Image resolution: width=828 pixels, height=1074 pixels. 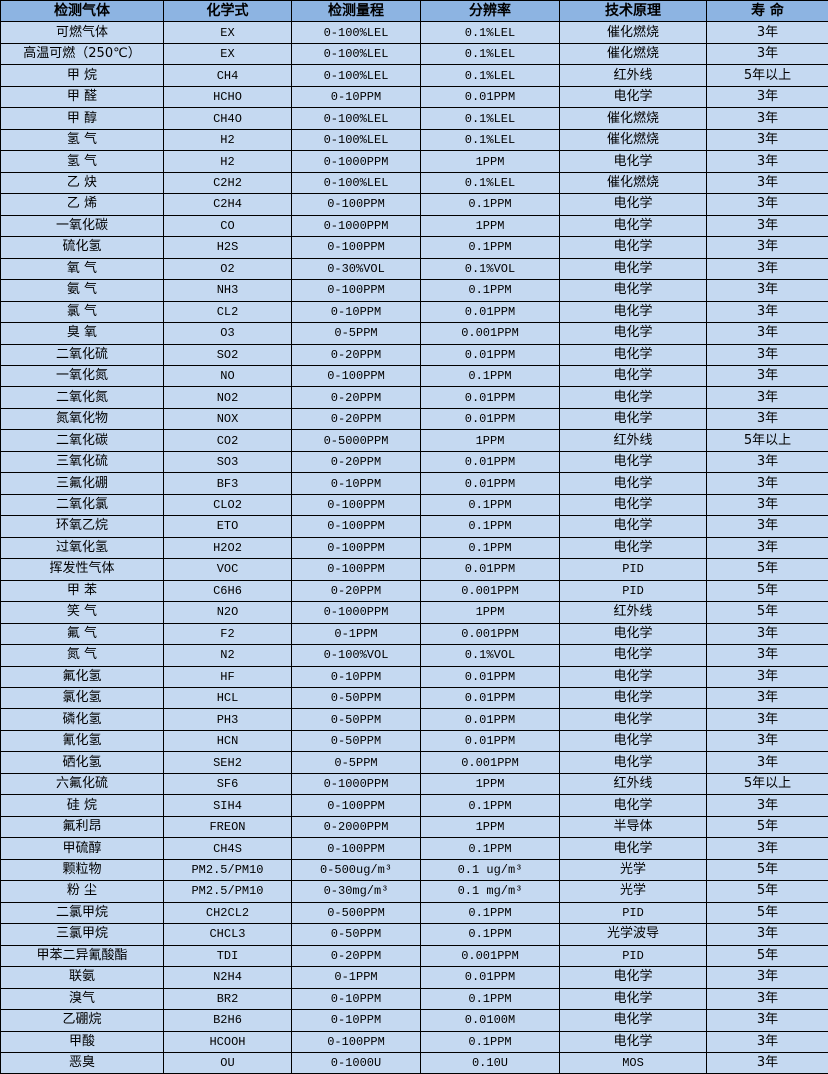 What do you see at coordinates (490, 891) in the screenshot?
I see `resolution-cell: 0.1 mg/m³` at bounding box center [490, 891].